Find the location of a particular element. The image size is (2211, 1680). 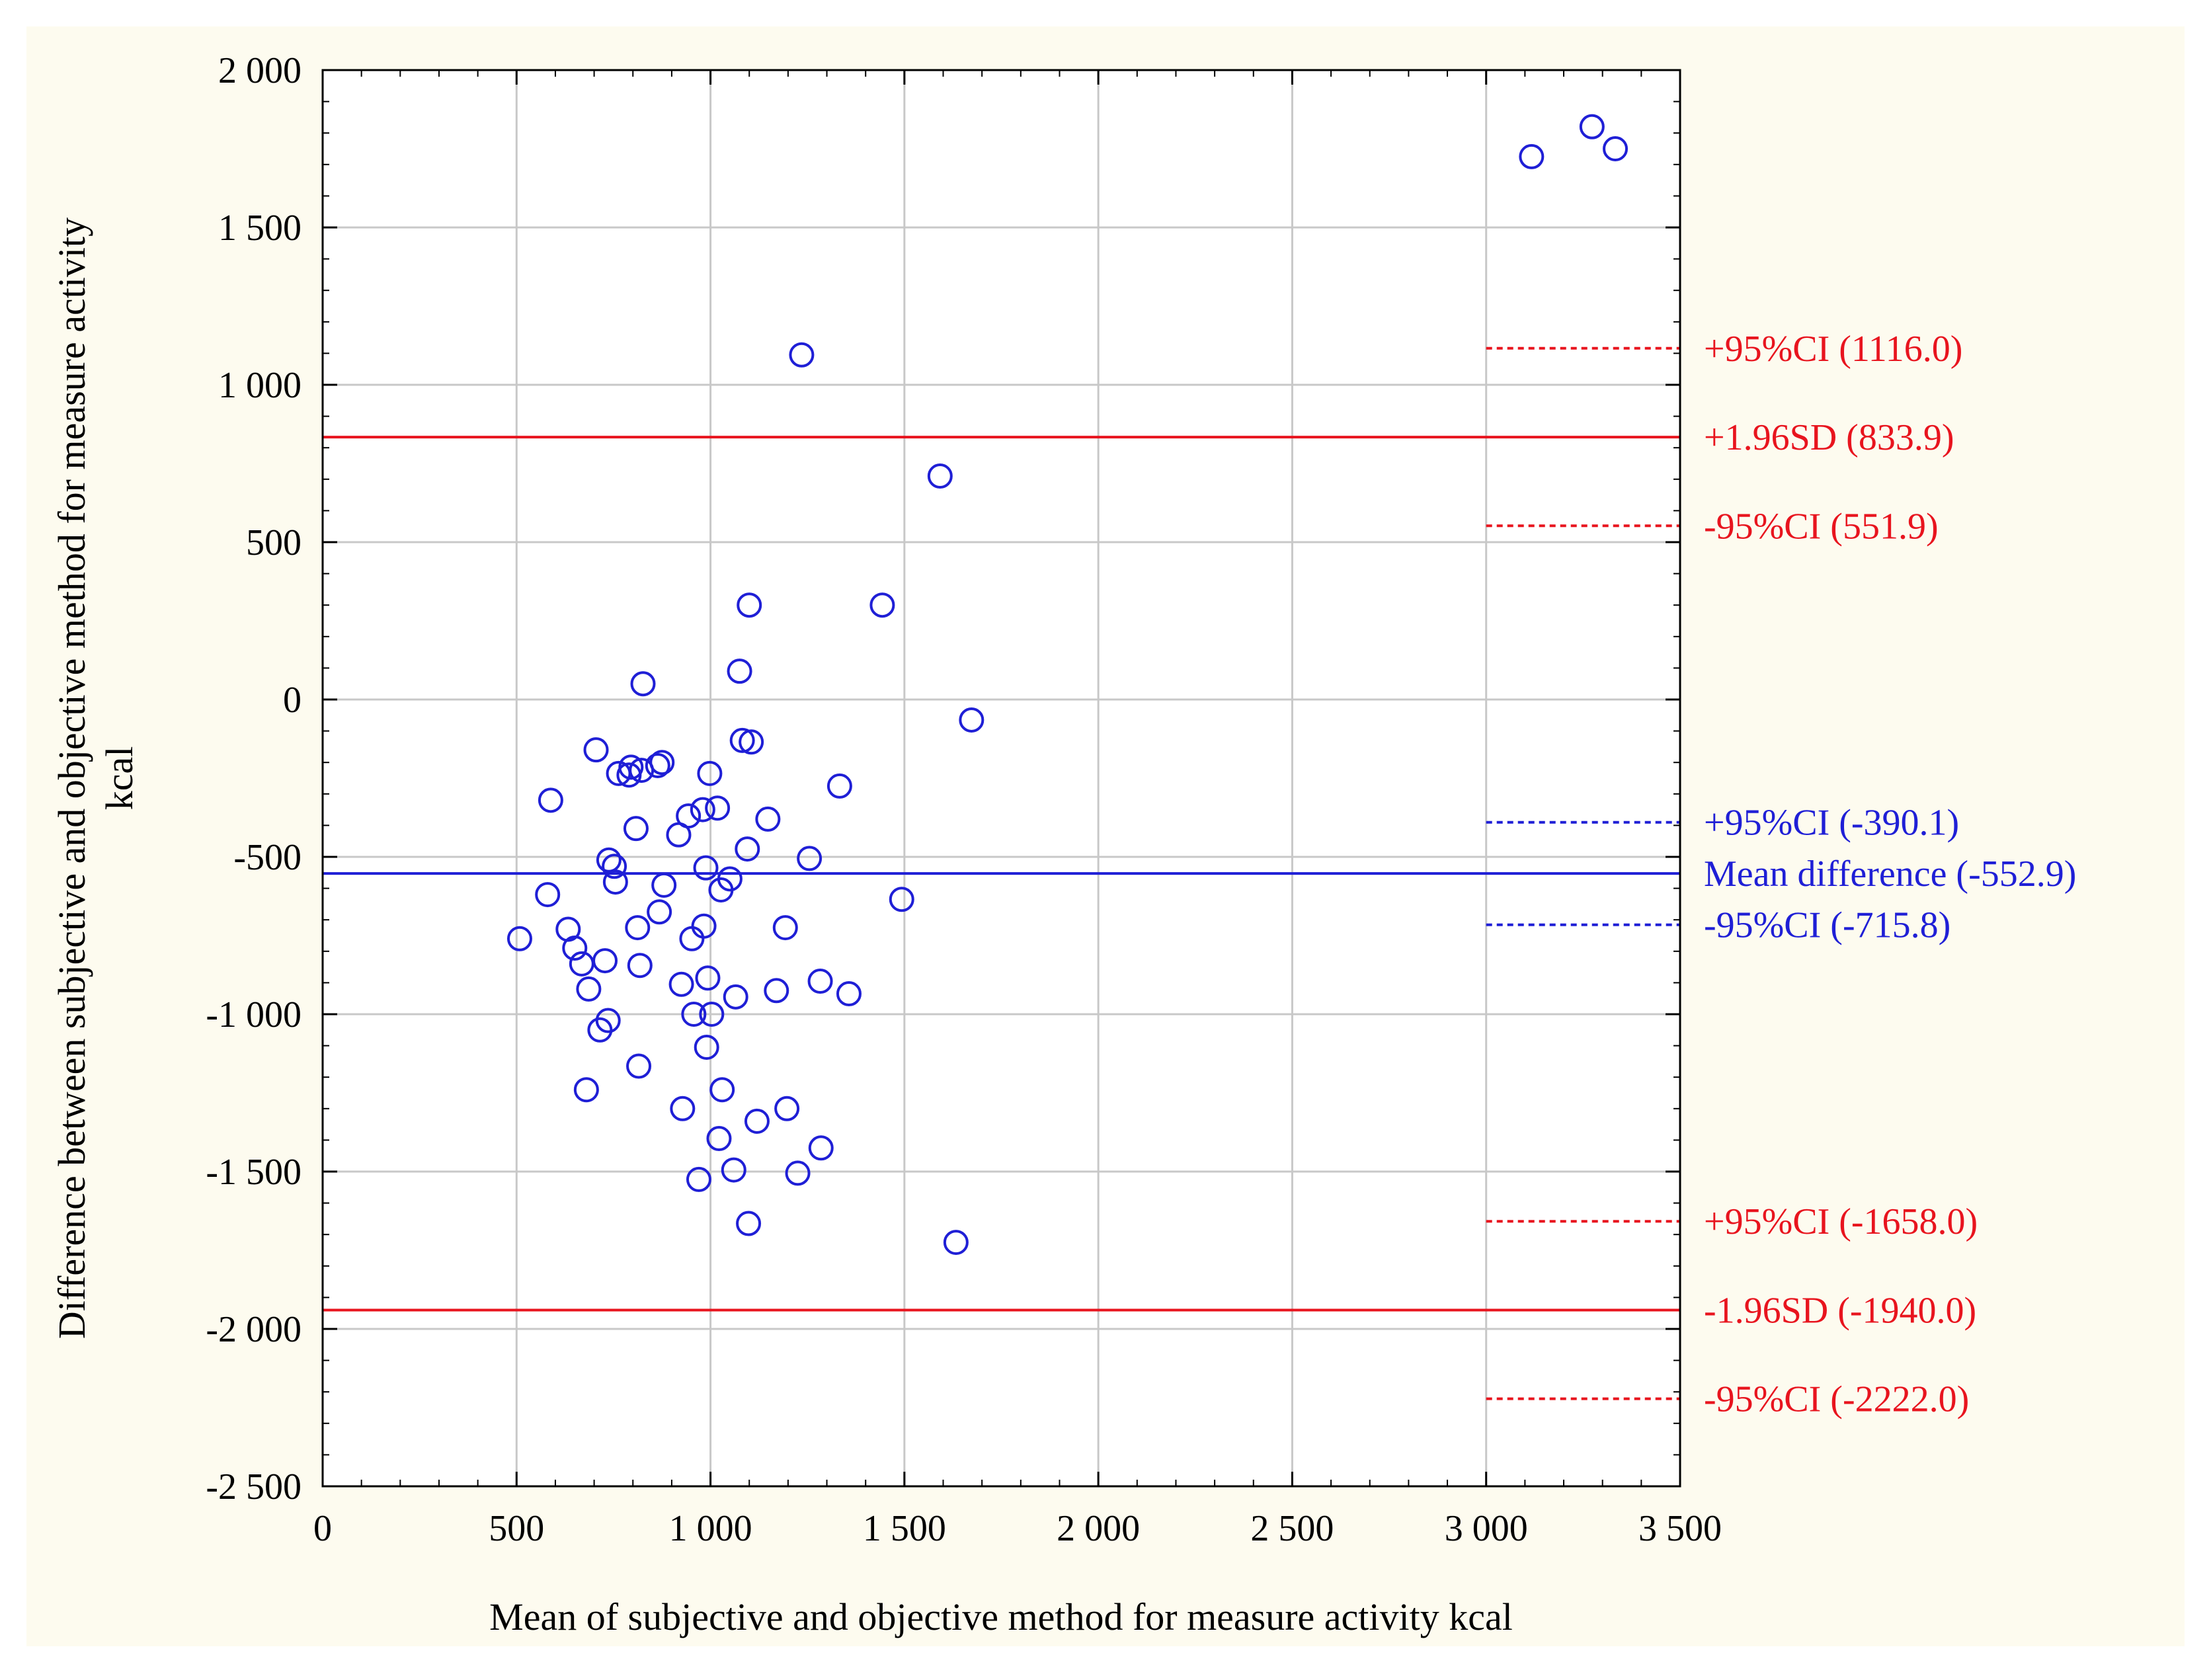

x-tick-label-2: 1 000 is located at coordinates (710, 1528).